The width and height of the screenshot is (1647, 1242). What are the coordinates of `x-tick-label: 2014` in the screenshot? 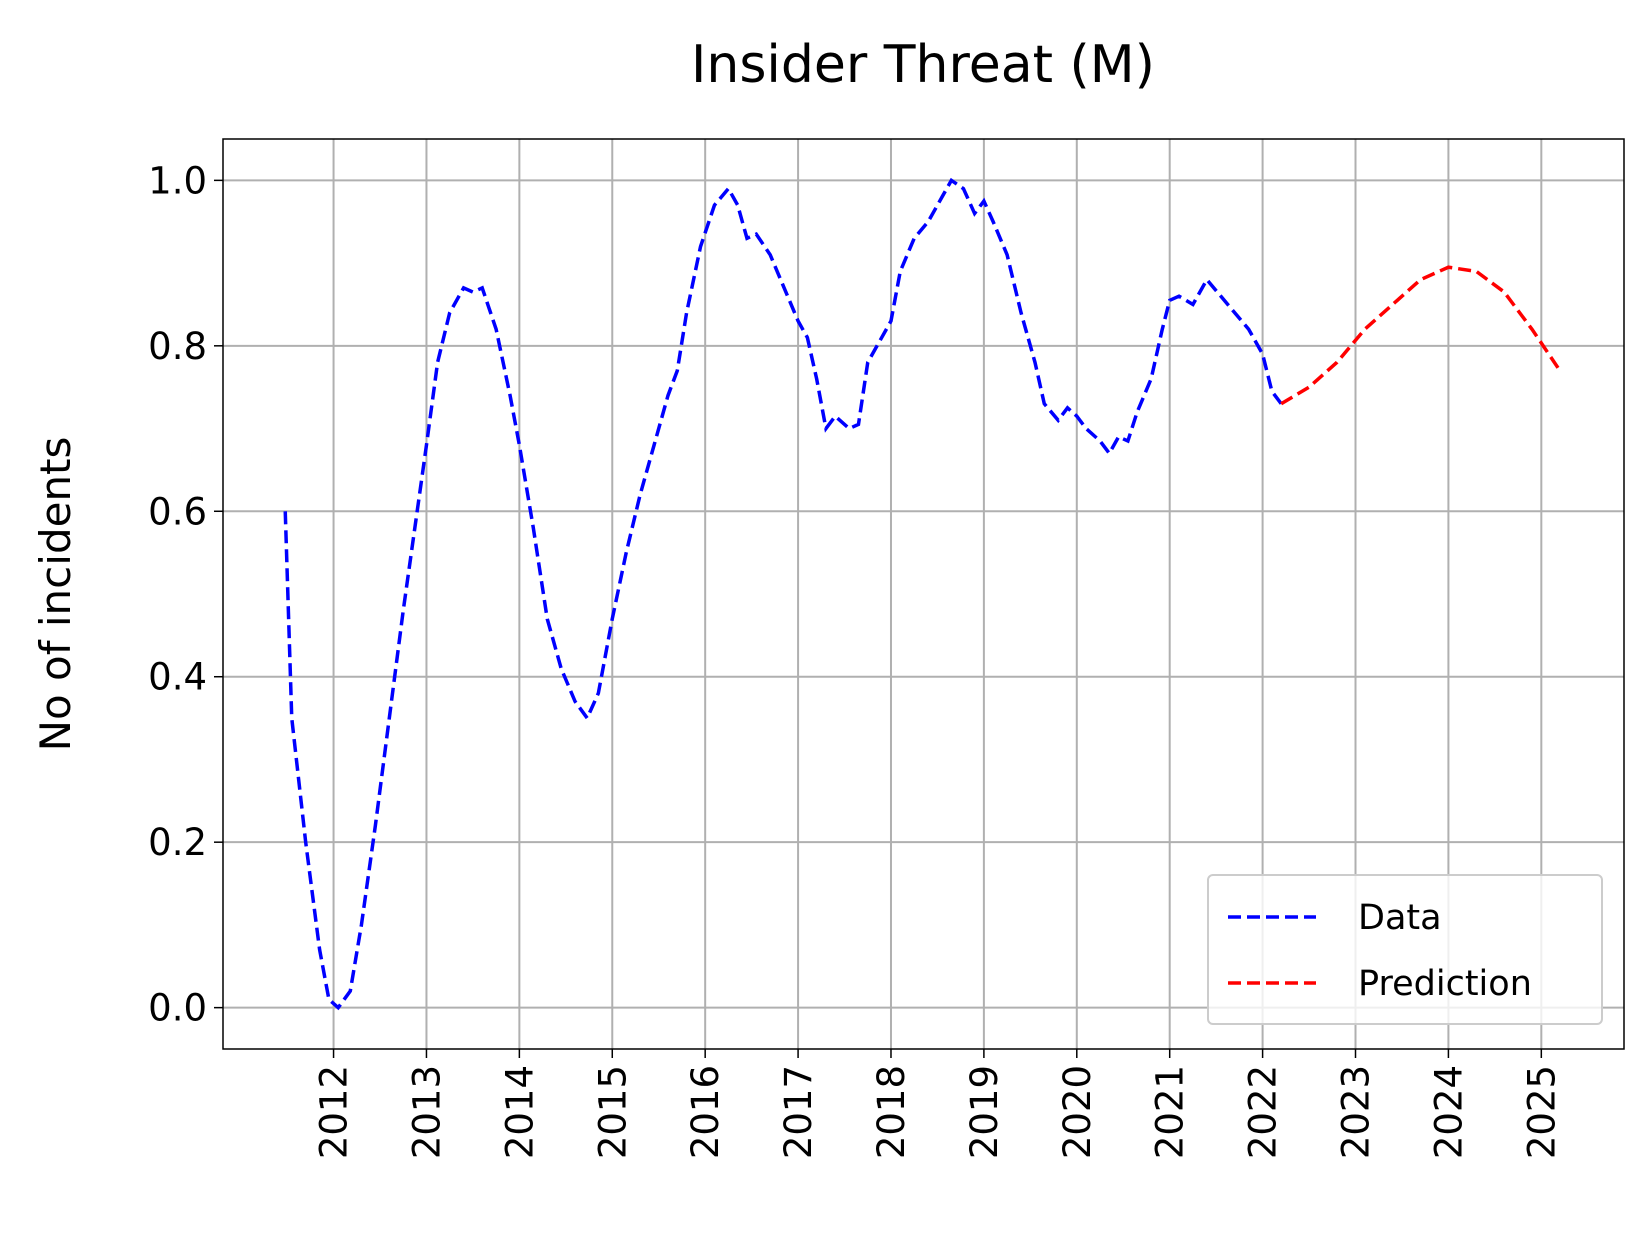 It's located at (519, 1112).